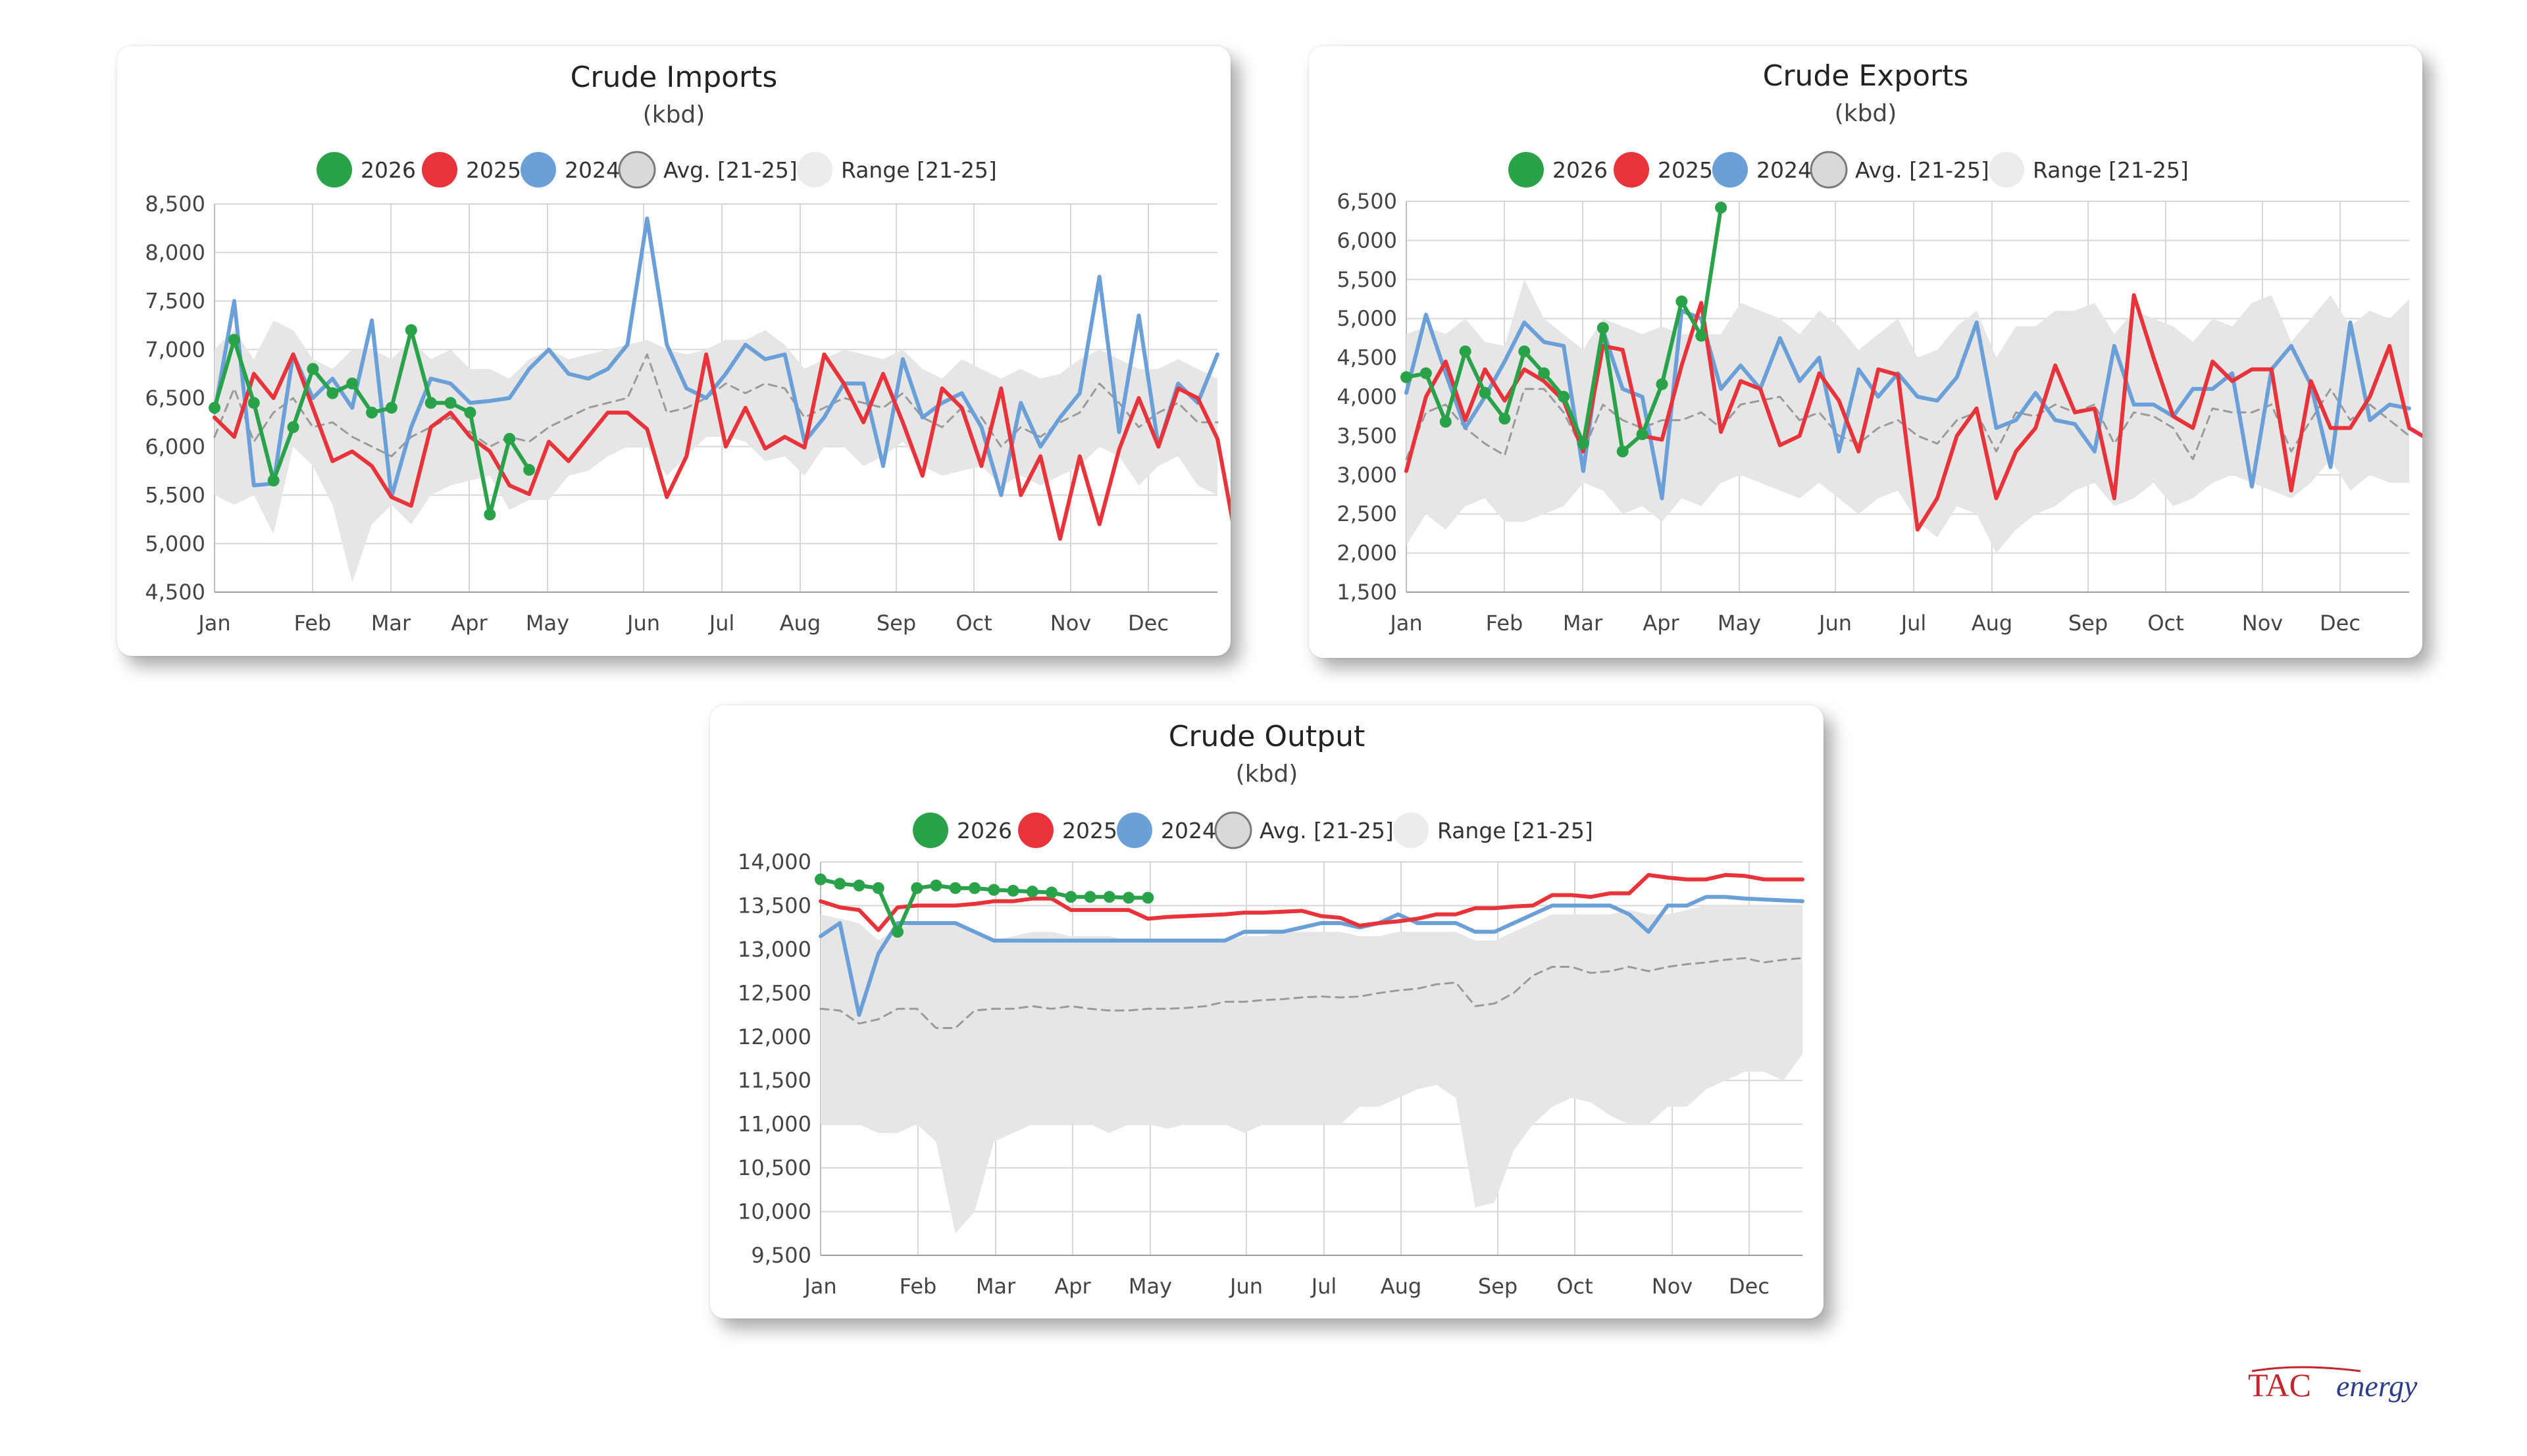 This screenshot has height=1456, width=2527. What do you see at coordinates (1908, 424) in the screenshot?
I see `chart2-series-avg` at bounding box center [1908, 424].